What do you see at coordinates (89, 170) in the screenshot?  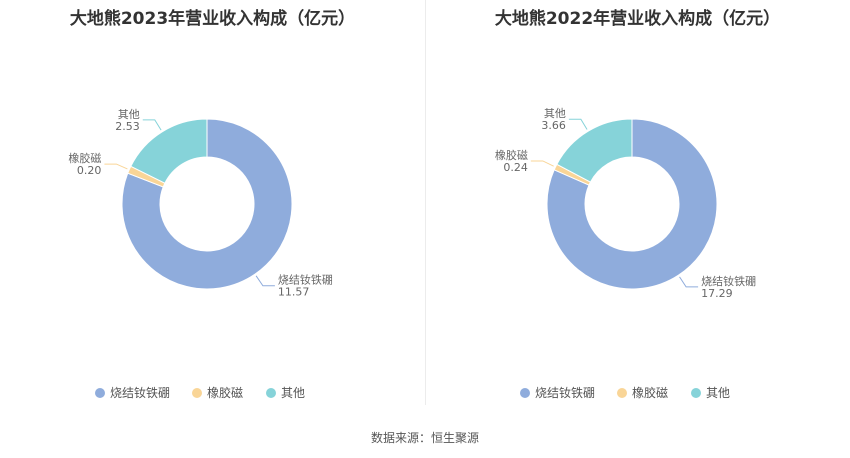 I see `slice-value-label-1: 0.20` at bounding box center [89, 170].